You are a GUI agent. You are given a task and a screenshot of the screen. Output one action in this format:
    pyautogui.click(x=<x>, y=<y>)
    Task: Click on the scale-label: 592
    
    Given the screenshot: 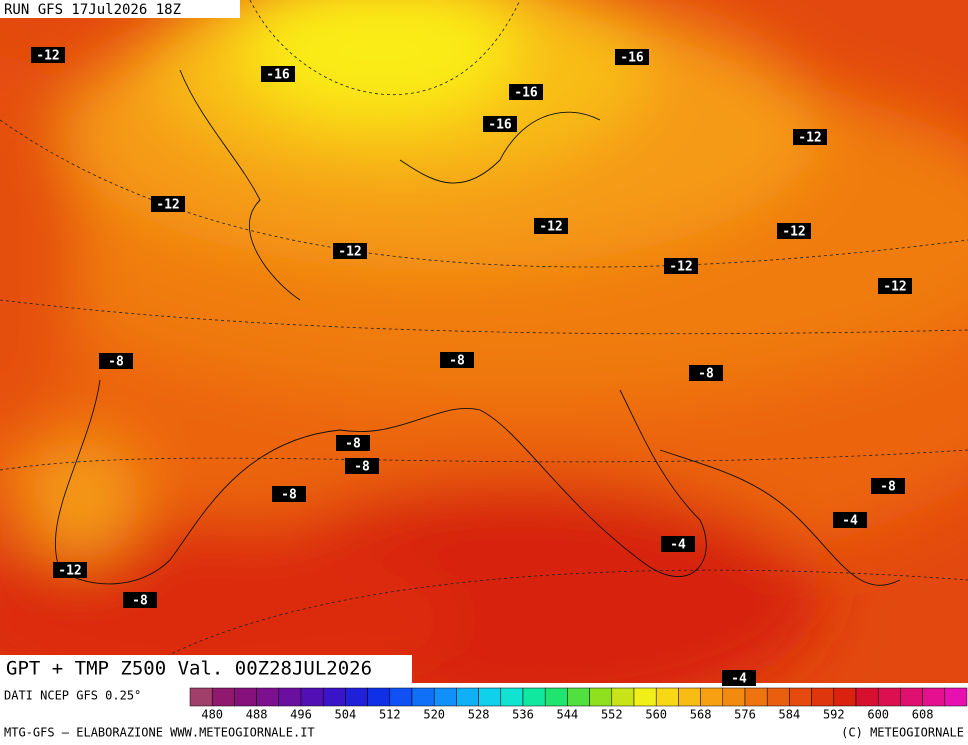 What is the action you would take?
    pyautogui.click(x=834, y=715)
    